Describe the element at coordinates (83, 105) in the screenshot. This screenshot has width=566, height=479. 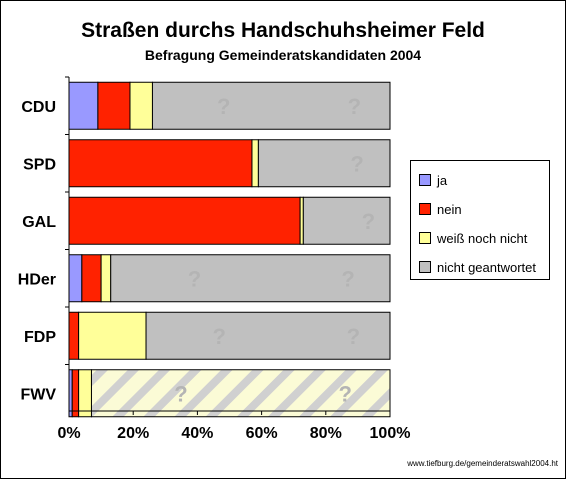
I see `bar-cdu-ja` at that location.